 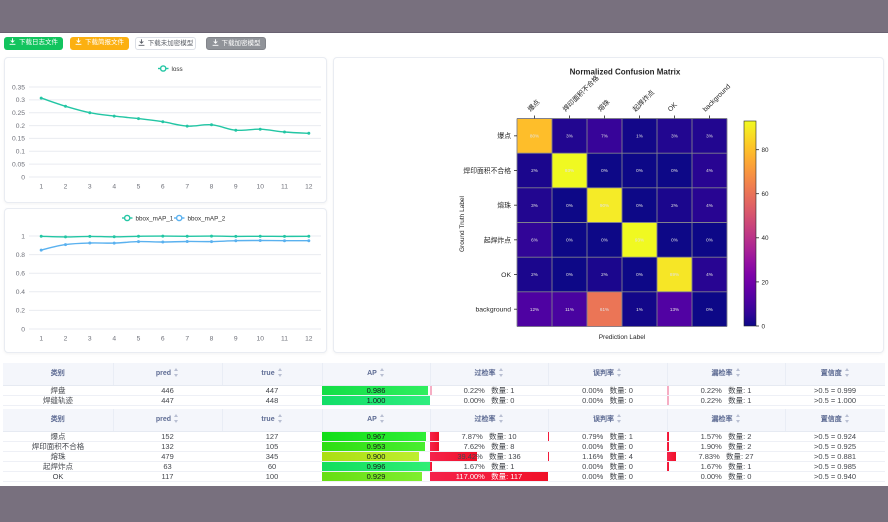 What do you see at coordinates (18, 87) in the screenshot?
I see `svg-text: 0.35` at bounding box center [18, 87].